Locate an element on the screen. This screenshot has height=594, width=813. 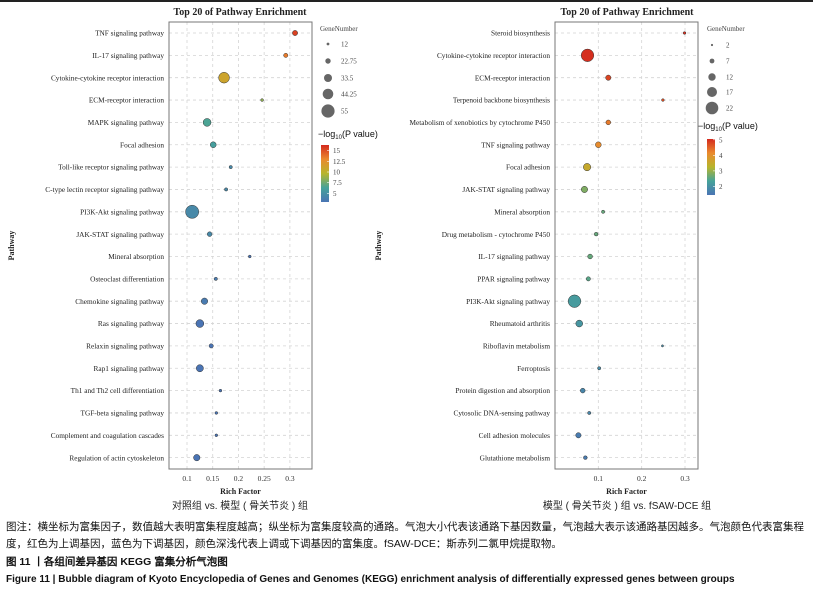
chart-group-subtitle: 对照组 vs. 模型 ( 骨关节炎 ) 组 is located at coordinates (240, 505).